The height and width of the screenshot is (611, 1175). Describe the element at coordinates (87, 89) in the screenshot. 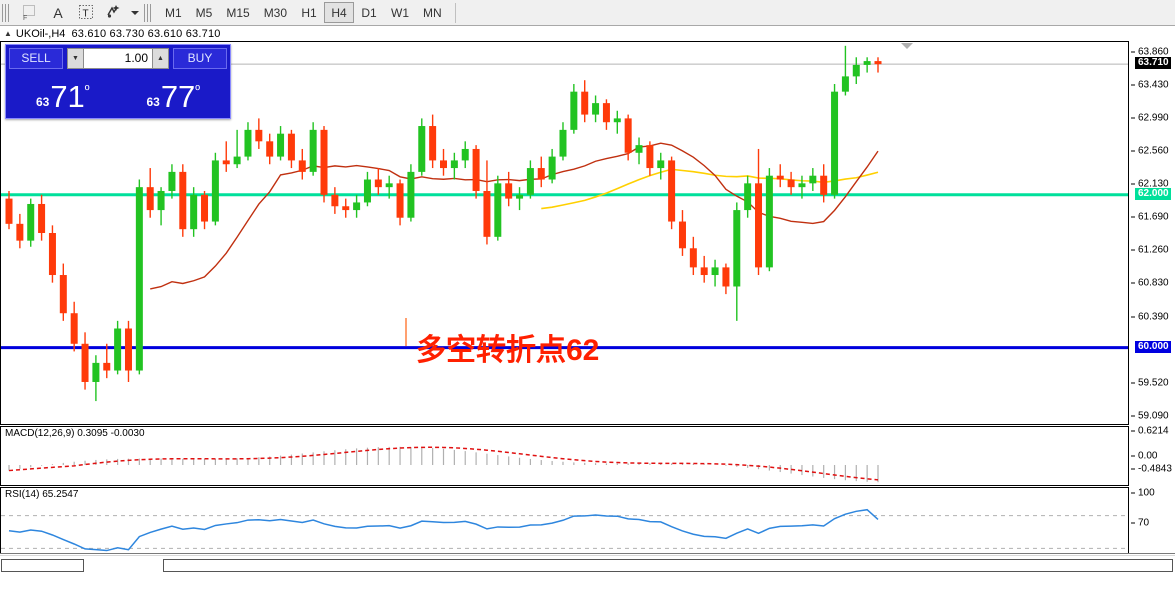

I see `sell-price-fraction: º` at that location.